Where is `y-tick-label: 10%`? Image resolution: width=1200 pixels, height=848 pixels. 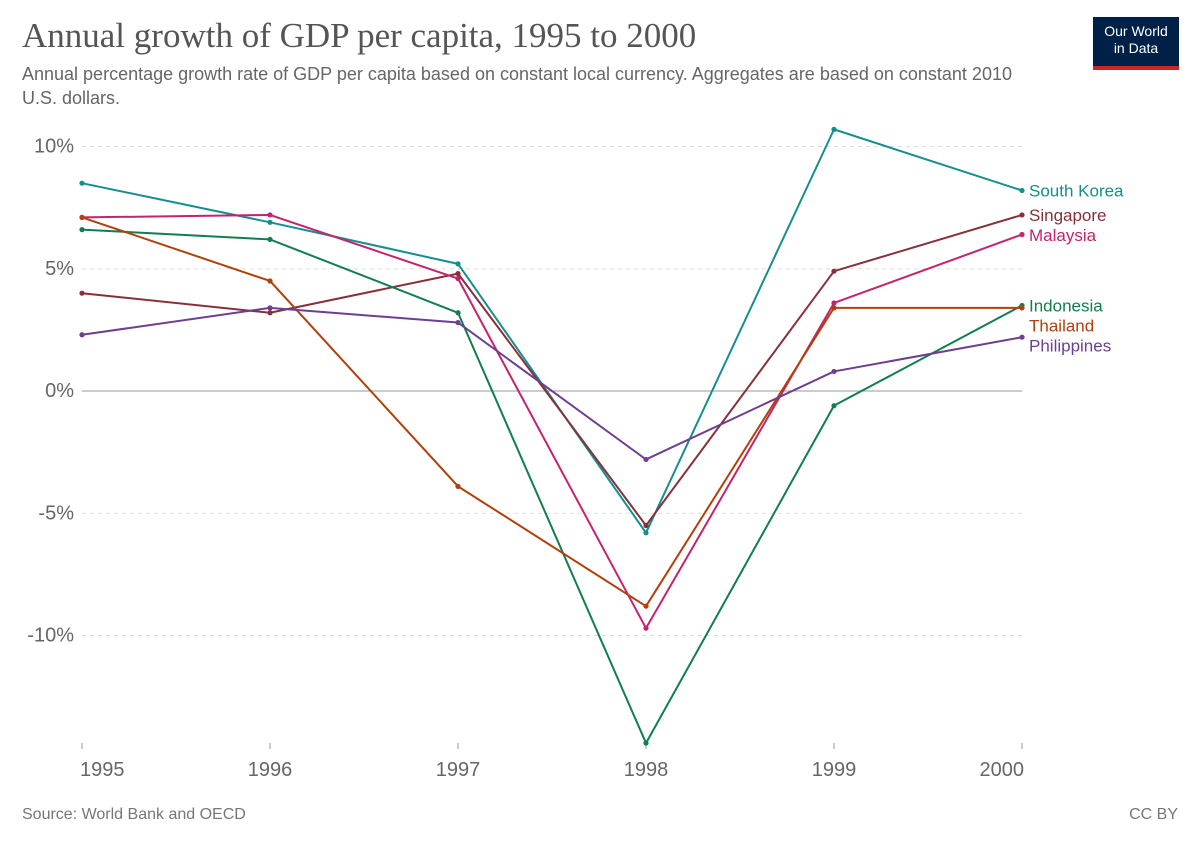
y-tick-label: 10% is located at coordinates (54, 147).